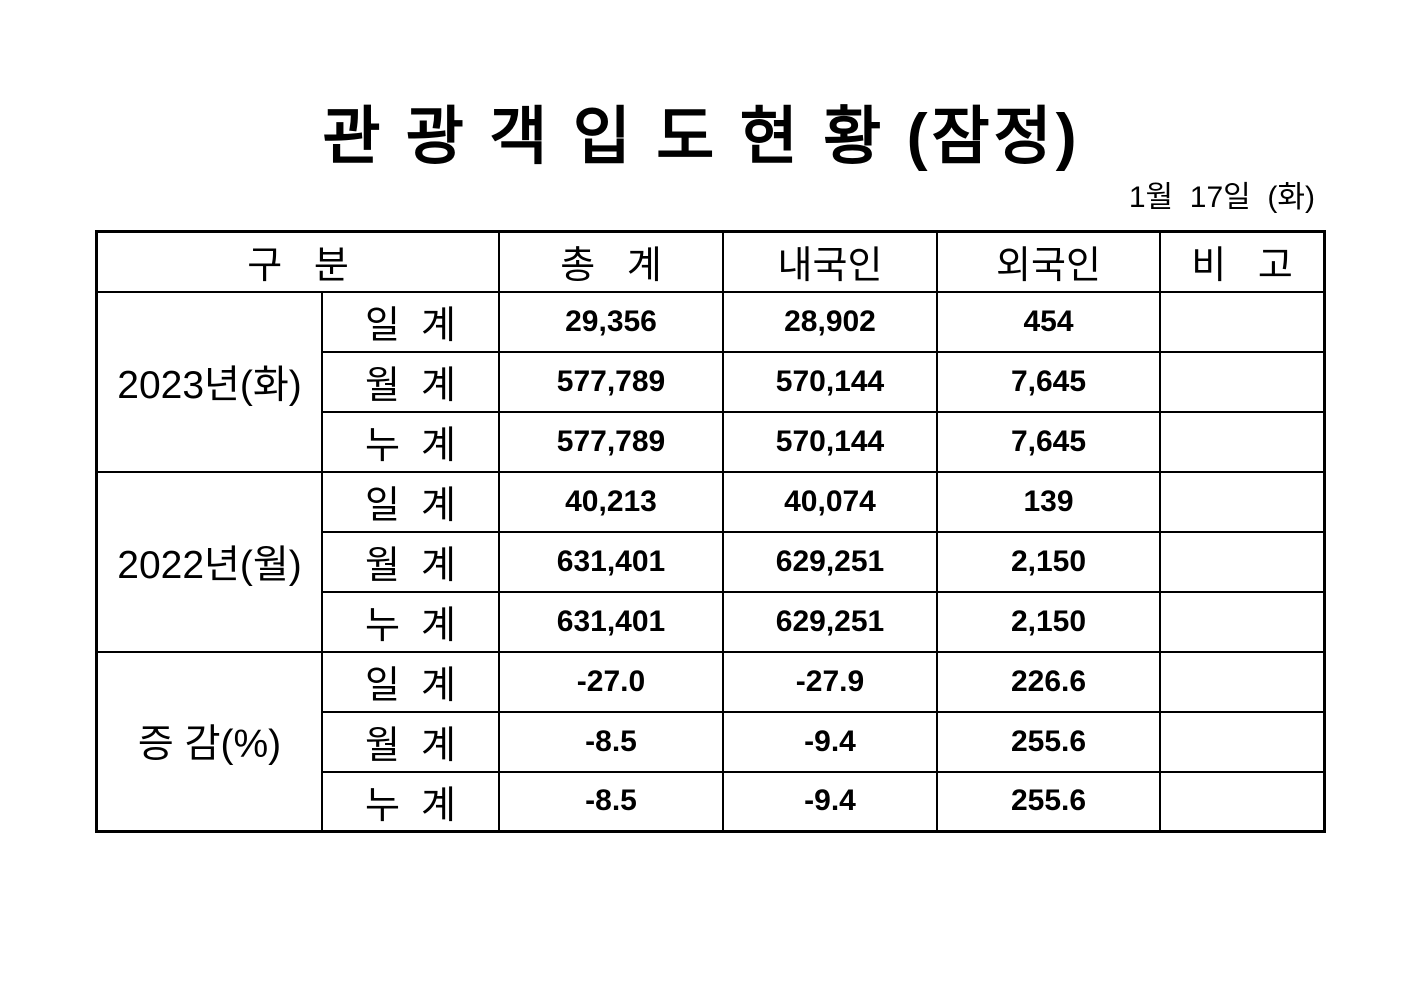  What do you see at coordinates (830, 501) in the screenshot?
I see `cell-domestic: 40,074` at bounding box center [830, 501].